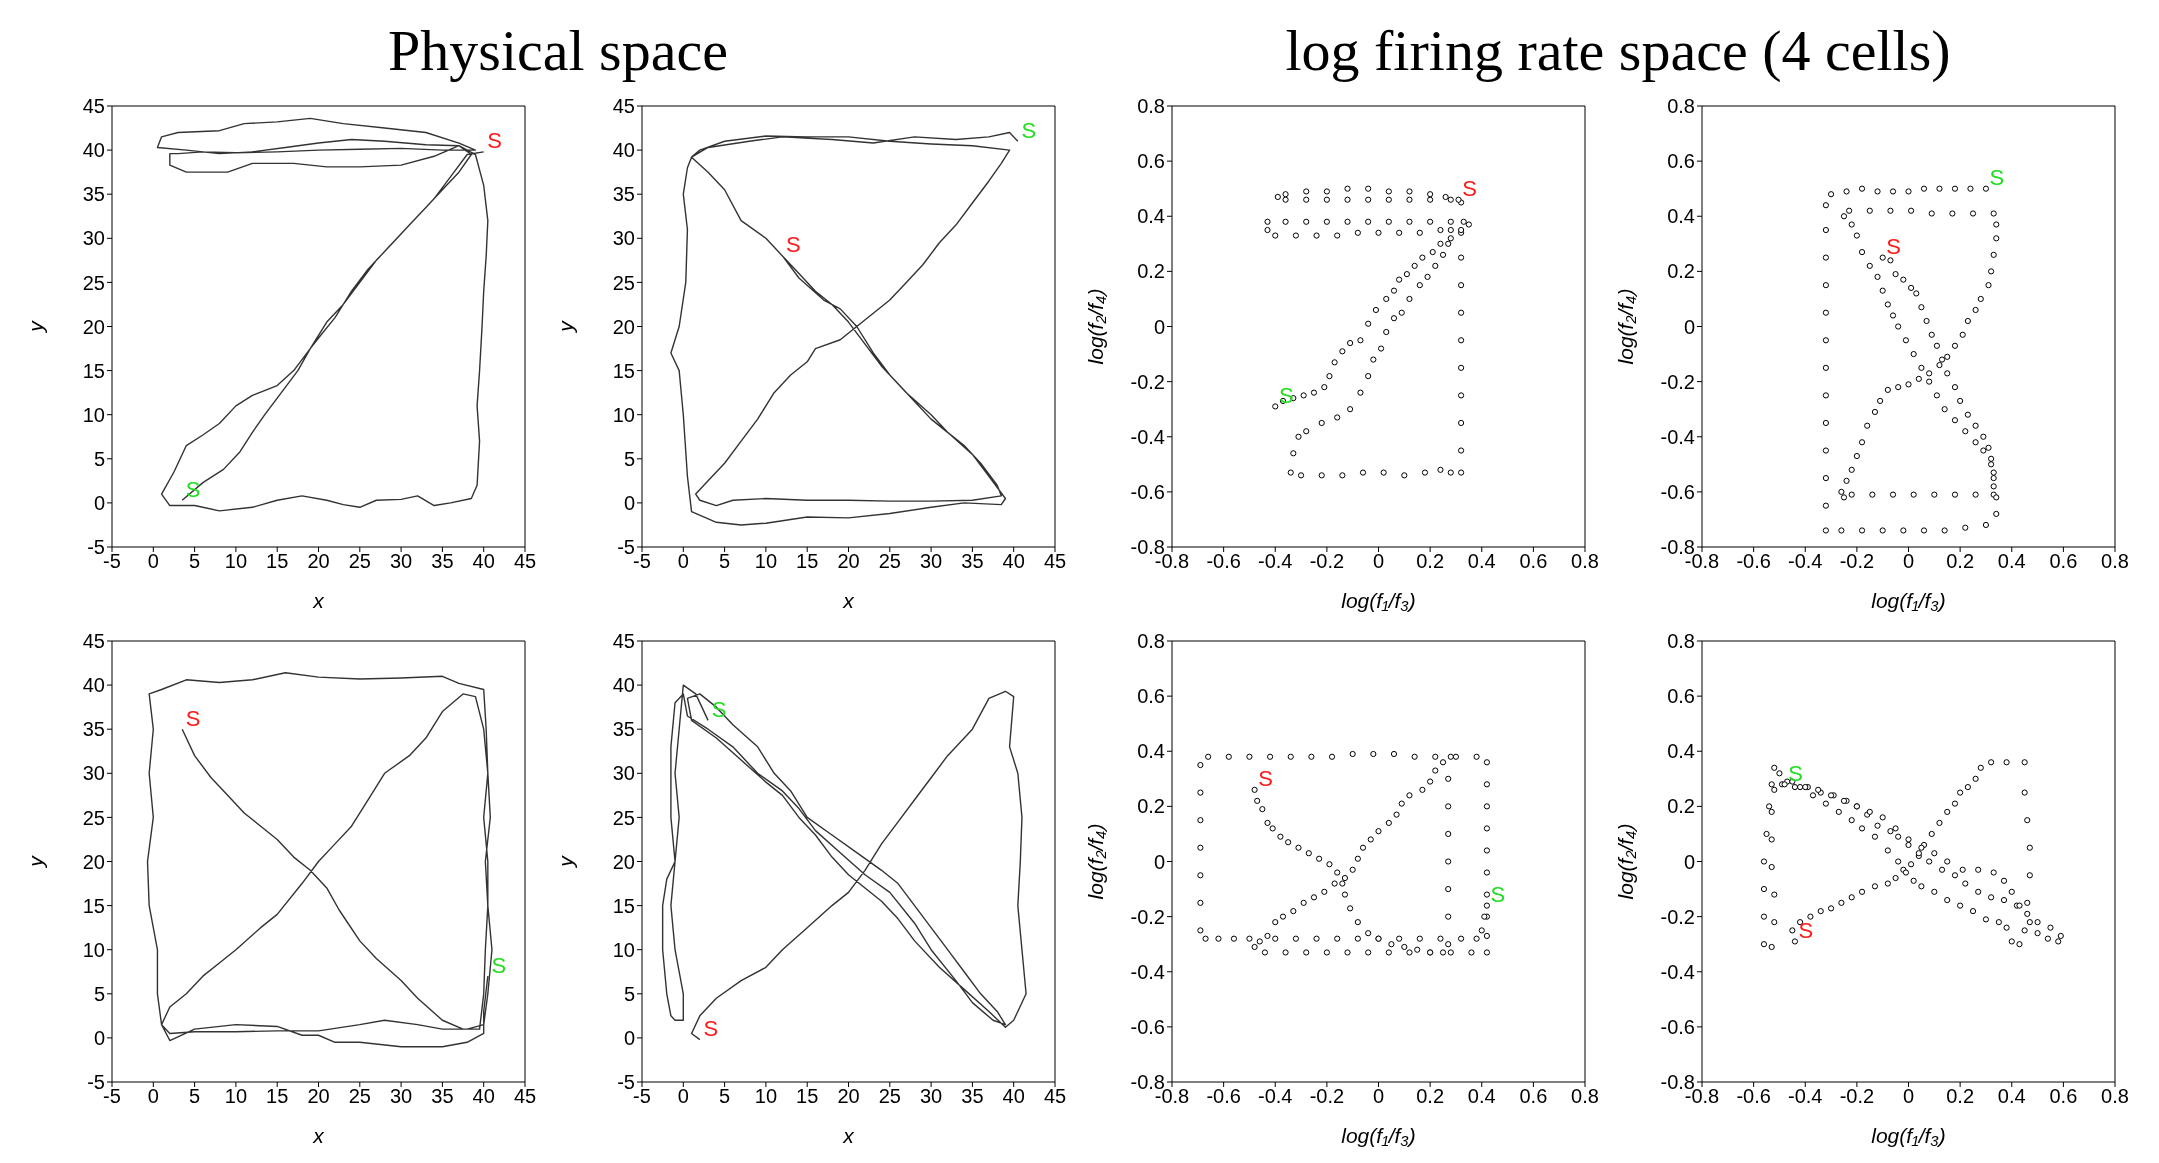 The width and height of the screenshot is (2159, 1163). Describe the element at coordinates (93, 282) in the screenshot. I see `y-tick-label: 25` at that location.